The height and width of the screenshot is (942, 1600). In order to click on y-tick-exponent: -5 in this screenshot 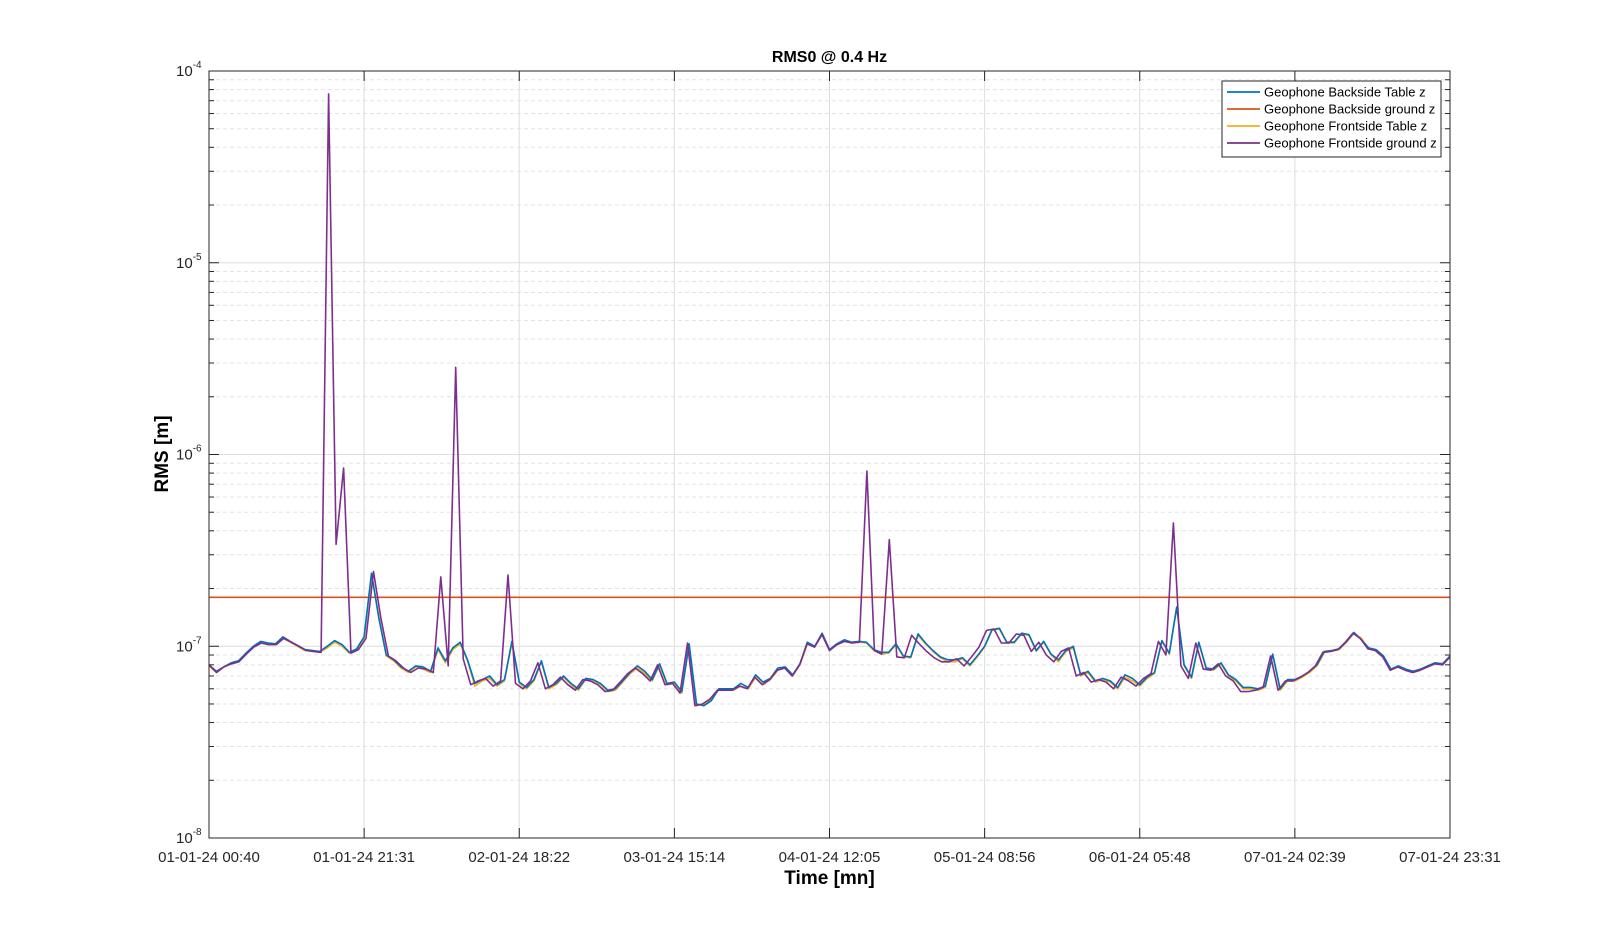, I will do `click(197, 257)`.